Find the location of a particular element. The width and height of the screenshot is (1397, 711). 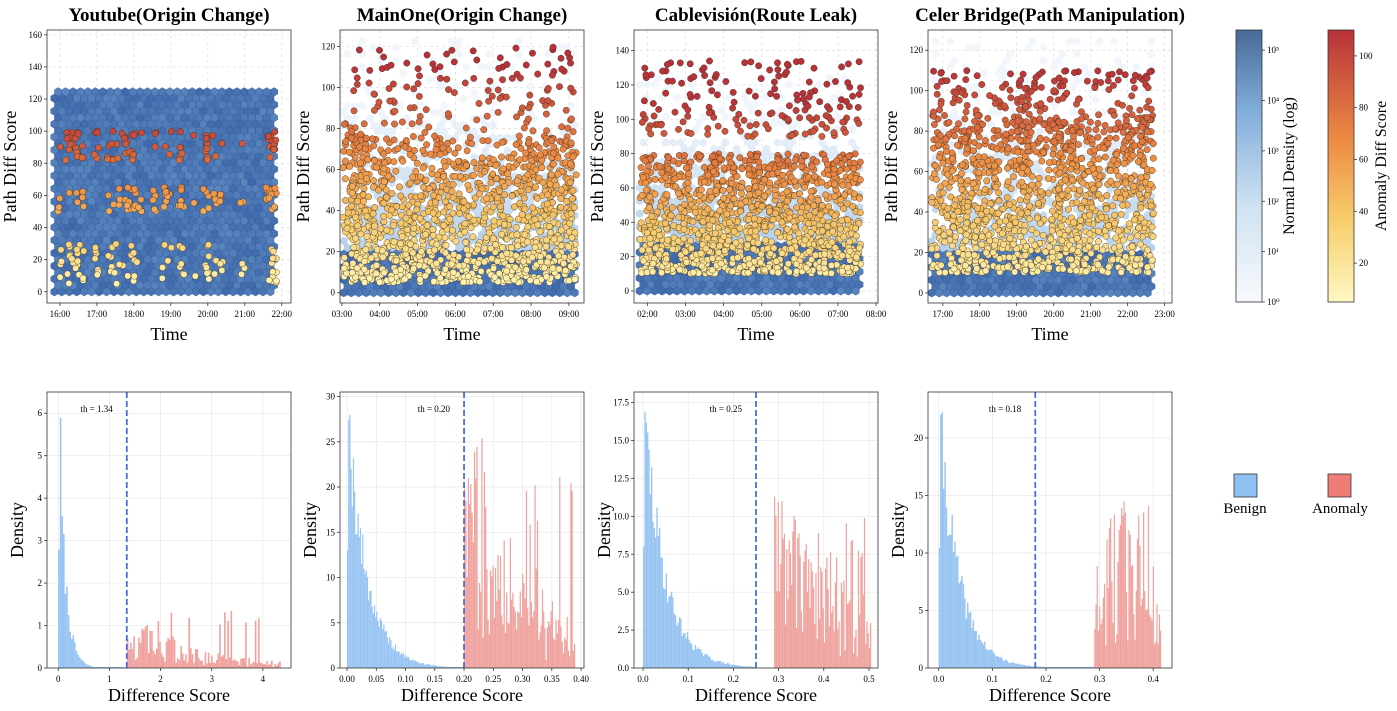

x-tick-label: 22:00 is located at coordinates (281, 314).